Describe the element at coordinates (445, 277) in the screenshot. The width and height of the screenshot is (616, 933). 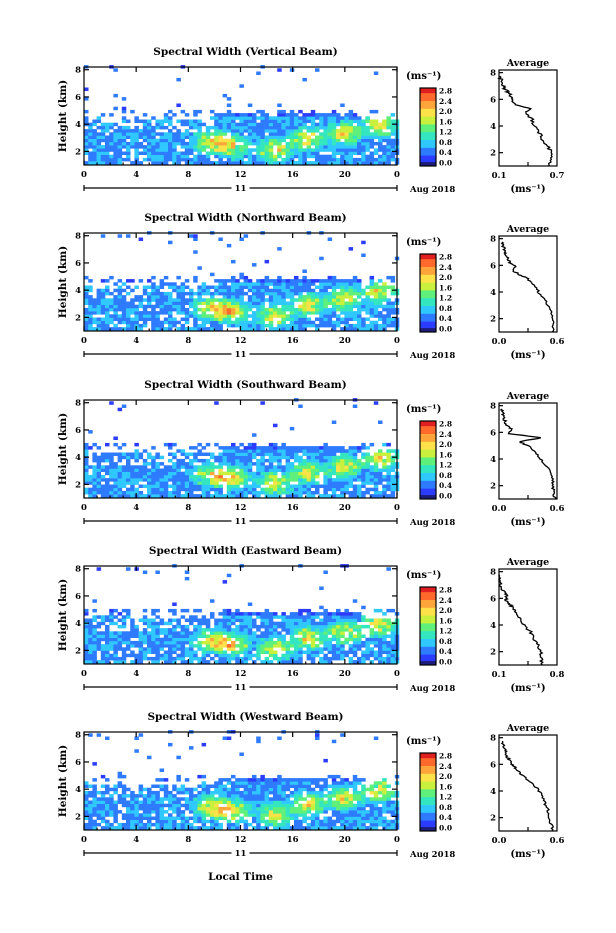
I see `colorbar-tick-label: 2.0` at that location.